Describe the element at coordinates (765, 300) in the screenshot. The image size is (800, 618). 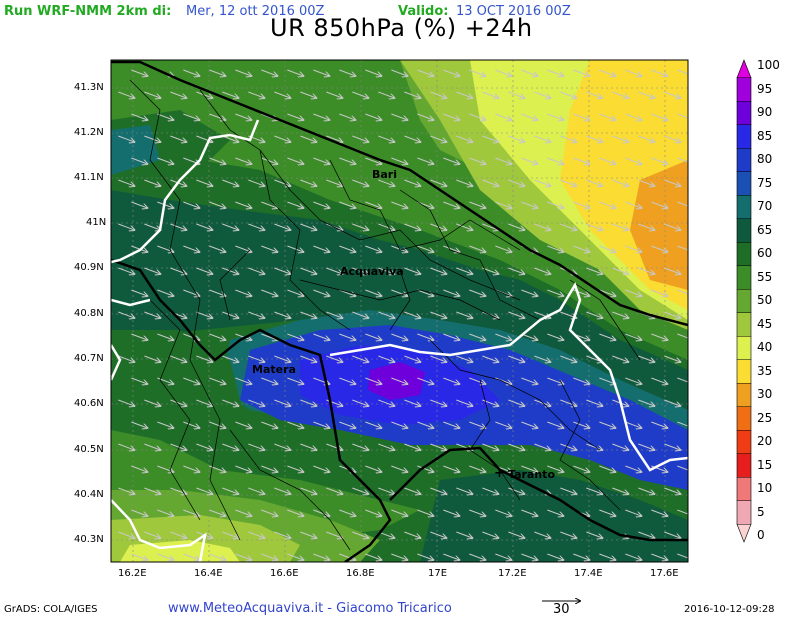
I see `colorbar-label: 50` at that location.